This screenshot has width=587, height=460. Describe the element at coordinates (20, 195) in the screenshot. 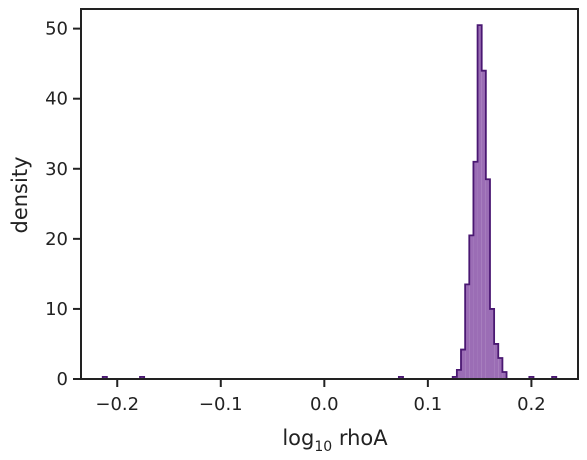

I see `y-axis-label: density` at that location.